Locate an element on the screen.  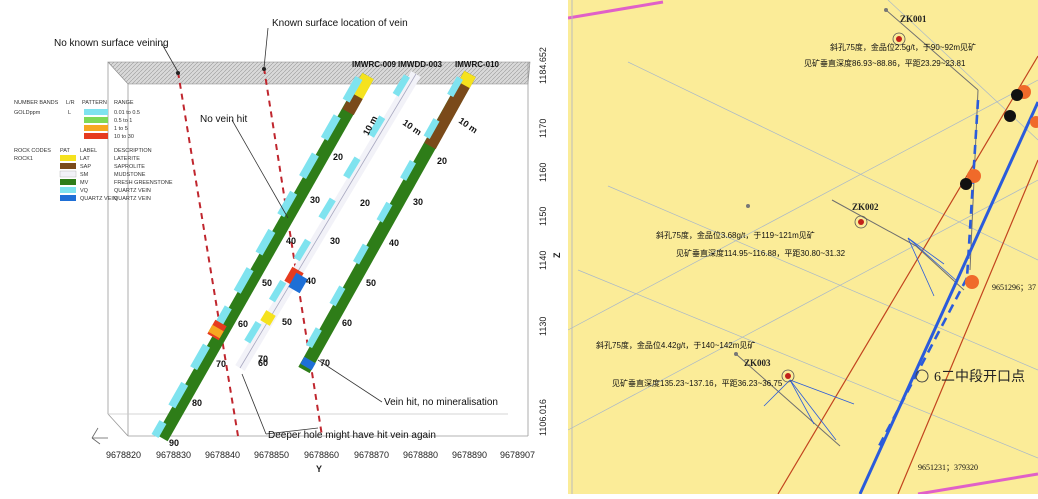
z-tick: 1184.652 is located at coordinates (543, 65).